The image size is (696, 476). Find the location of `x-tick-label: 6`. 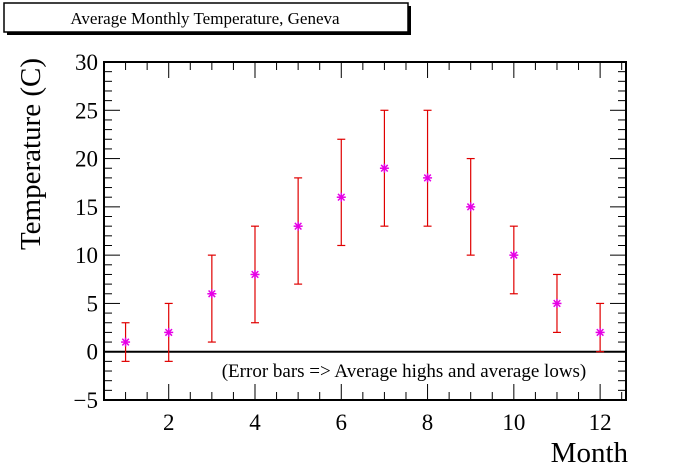

x-tick-label: 6 is located at coordinates (342, 422).